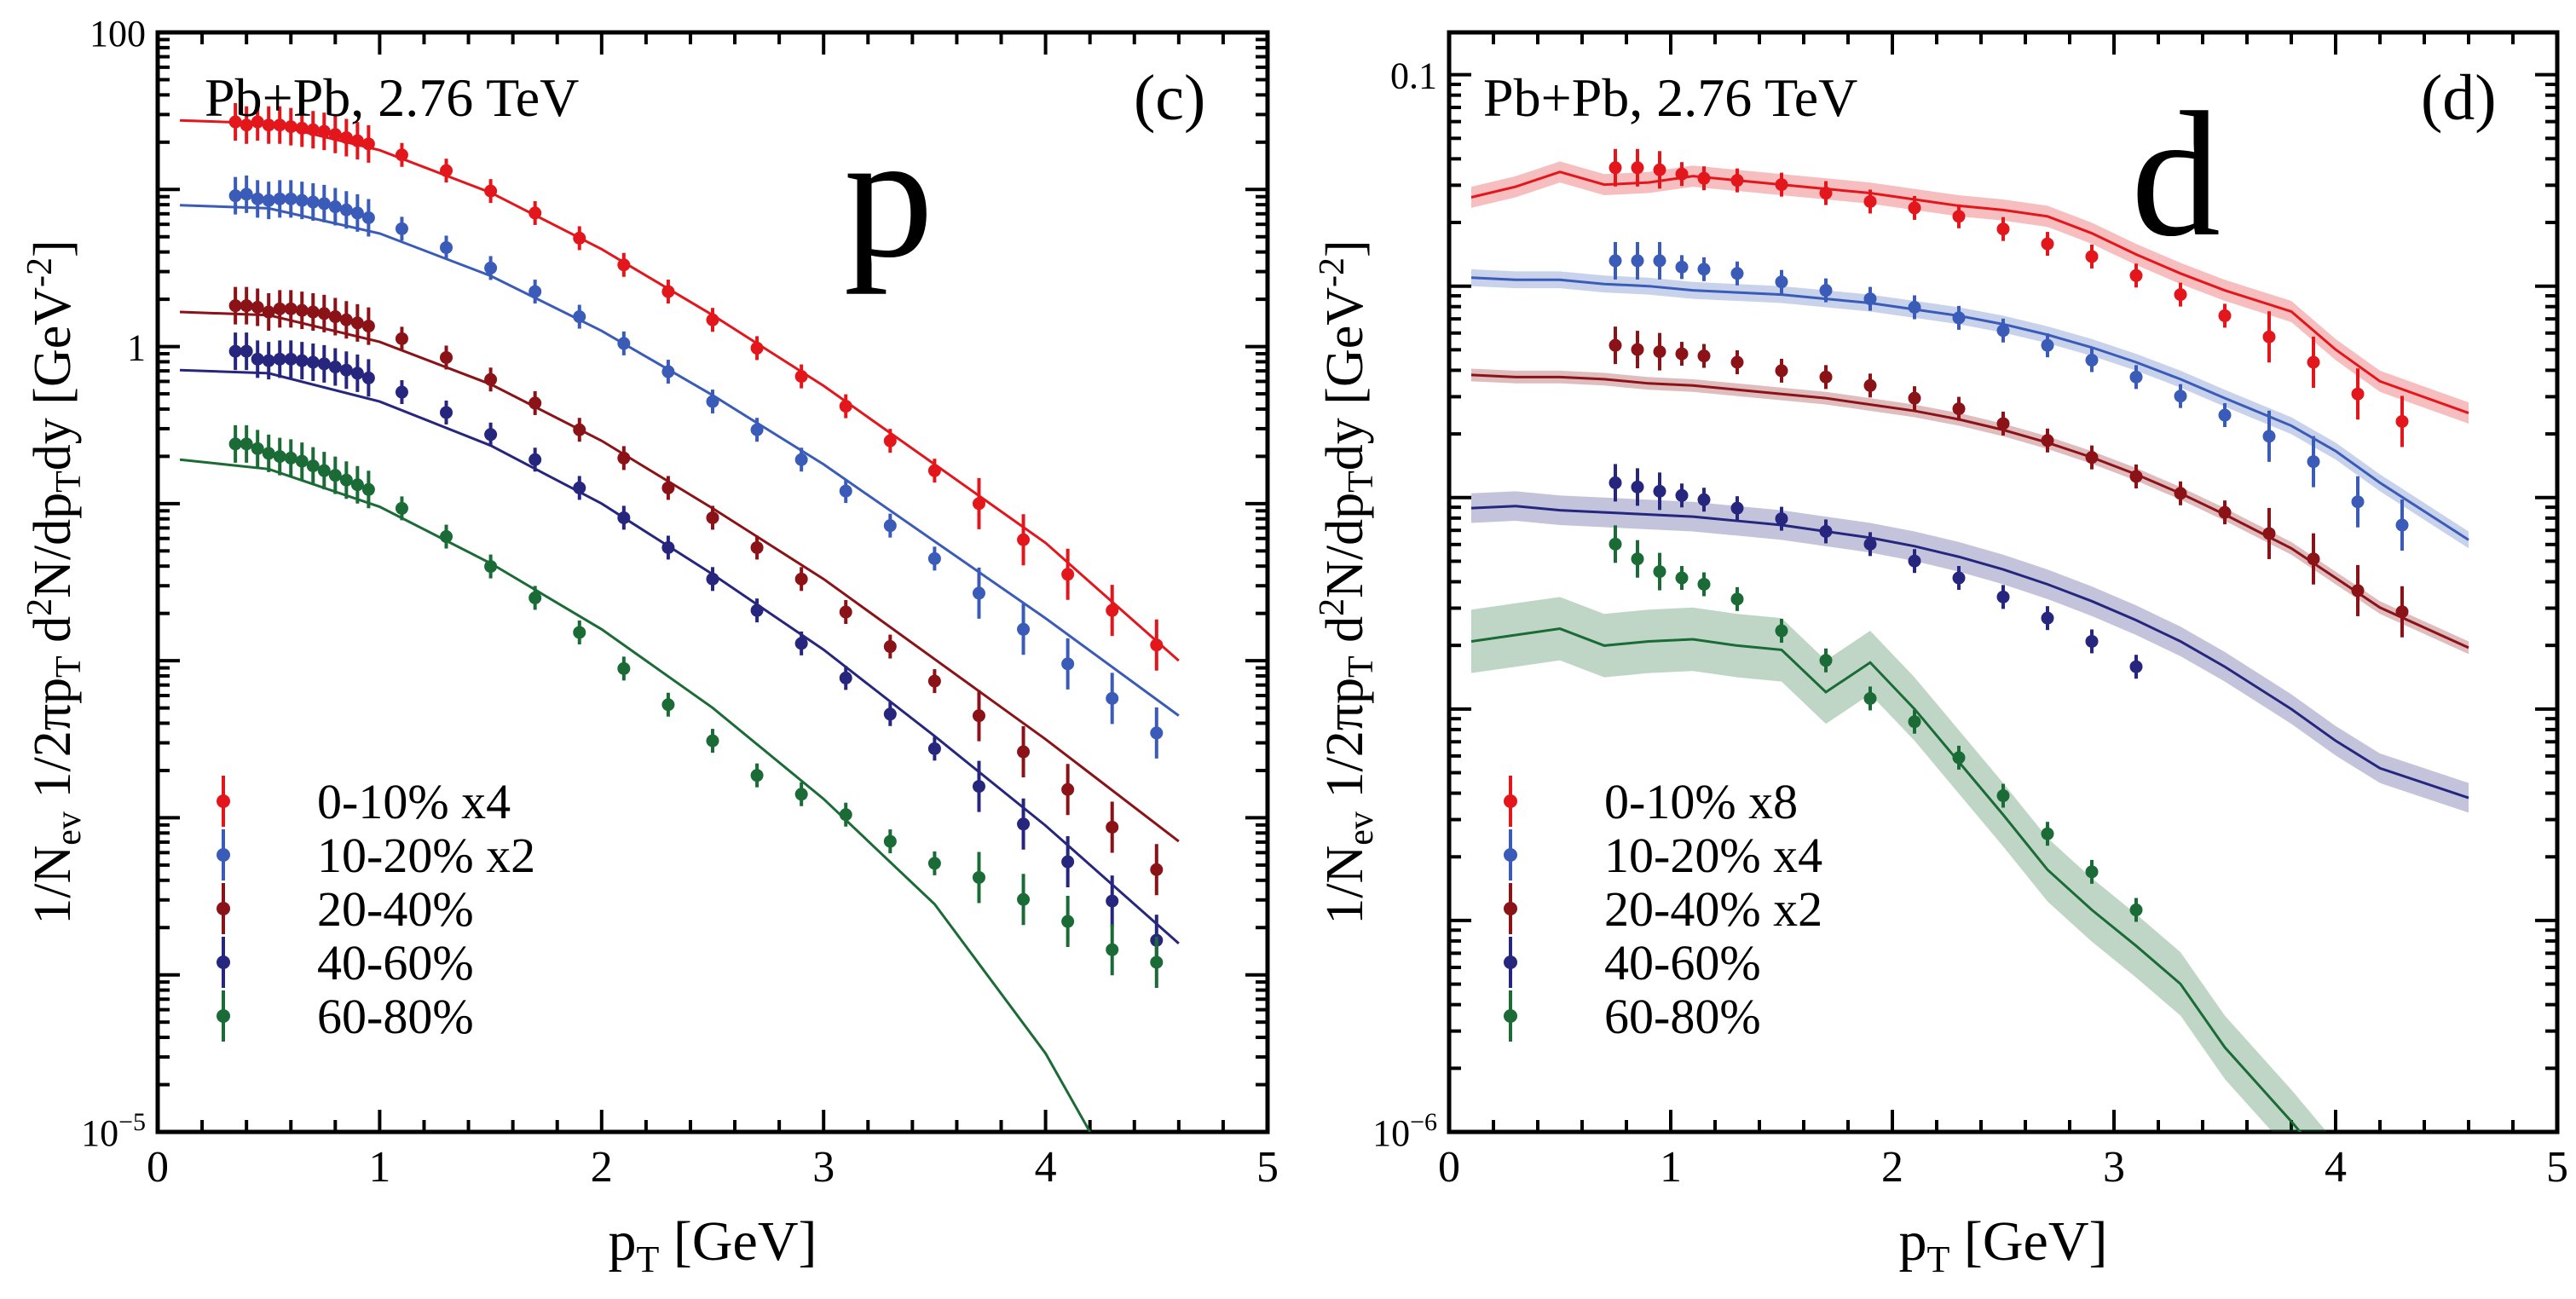 This screenshot has height=1299, width=2576. I want to click on panel-d-panel-label: (d), so click(2459, 98).